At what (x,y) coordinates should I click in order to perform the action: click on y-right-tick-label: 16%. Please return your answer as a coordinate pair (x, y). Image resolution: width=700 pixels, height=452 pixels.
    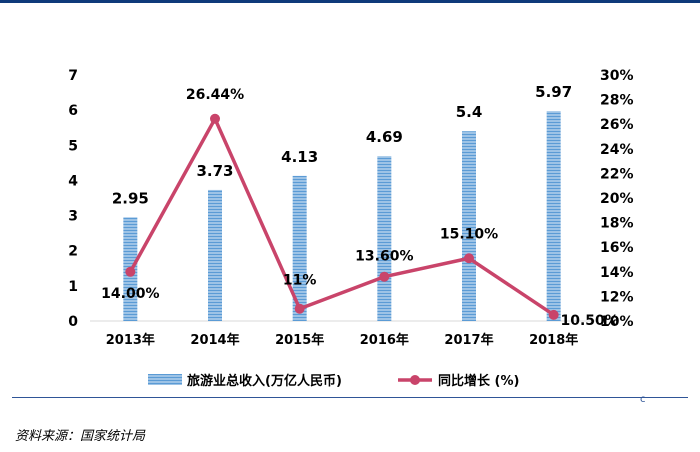
    Looking at the image, I should click on (617, 248).